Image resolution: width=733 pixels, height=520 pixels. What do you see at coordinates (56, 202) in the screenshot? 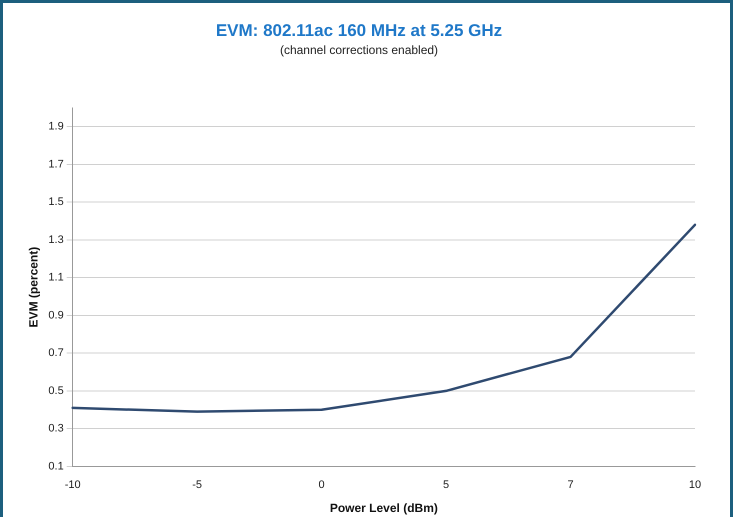
I see `y-tick-label: 1.5` at bounding box center [56, 202].